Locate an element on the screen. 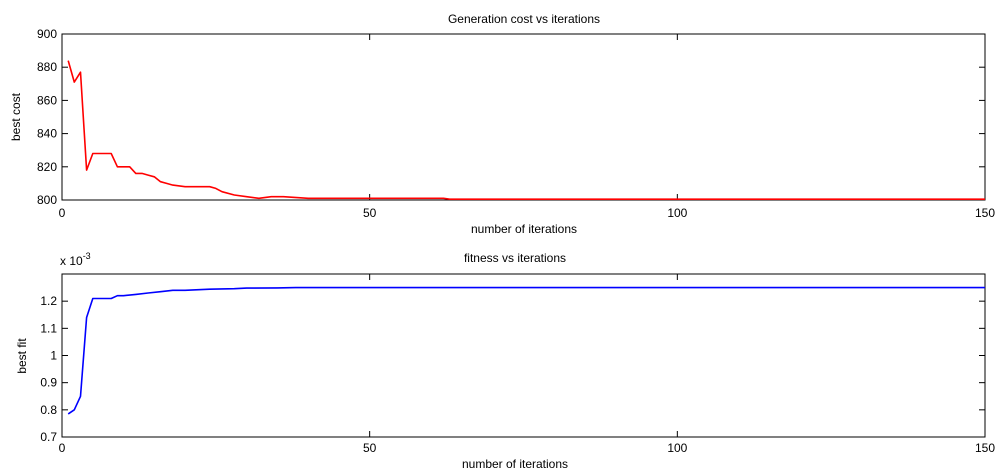 The height and width of the screenshot is (472, 997). cost-ytick-label: 880 is located at coordinates (47, 67).